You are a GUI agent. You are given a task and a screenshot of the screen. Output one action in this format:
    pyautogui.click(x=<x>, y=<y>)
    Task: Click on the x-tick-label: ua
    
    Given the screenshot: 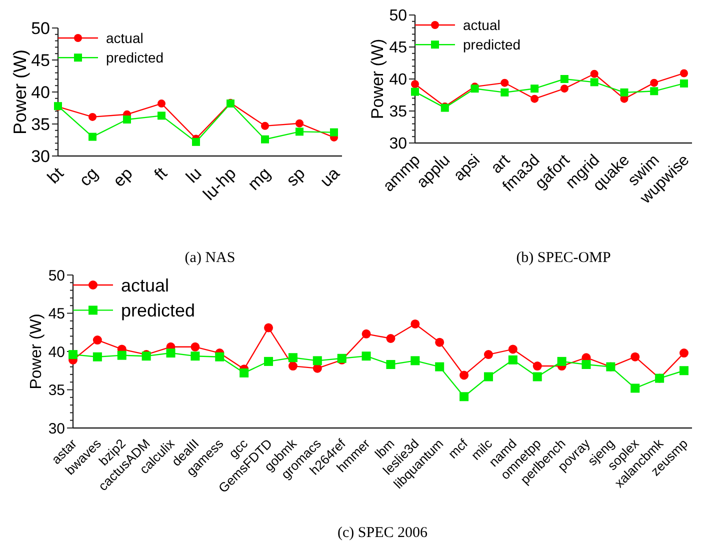 What is the action you would take?
    pyautogui.click(x=330, y=177)
    